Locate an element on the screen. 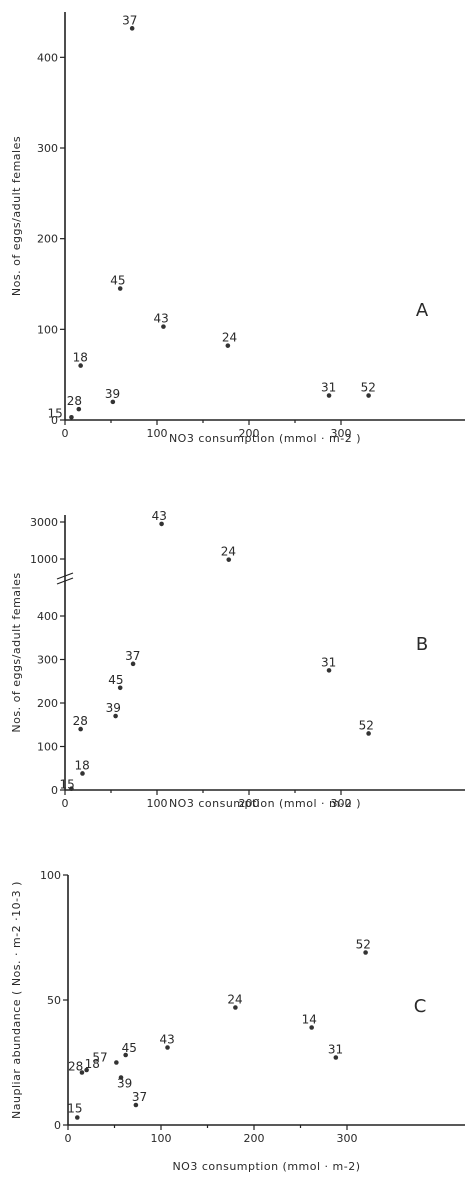  point-label: 14 is located at coordinates (309, 1020).